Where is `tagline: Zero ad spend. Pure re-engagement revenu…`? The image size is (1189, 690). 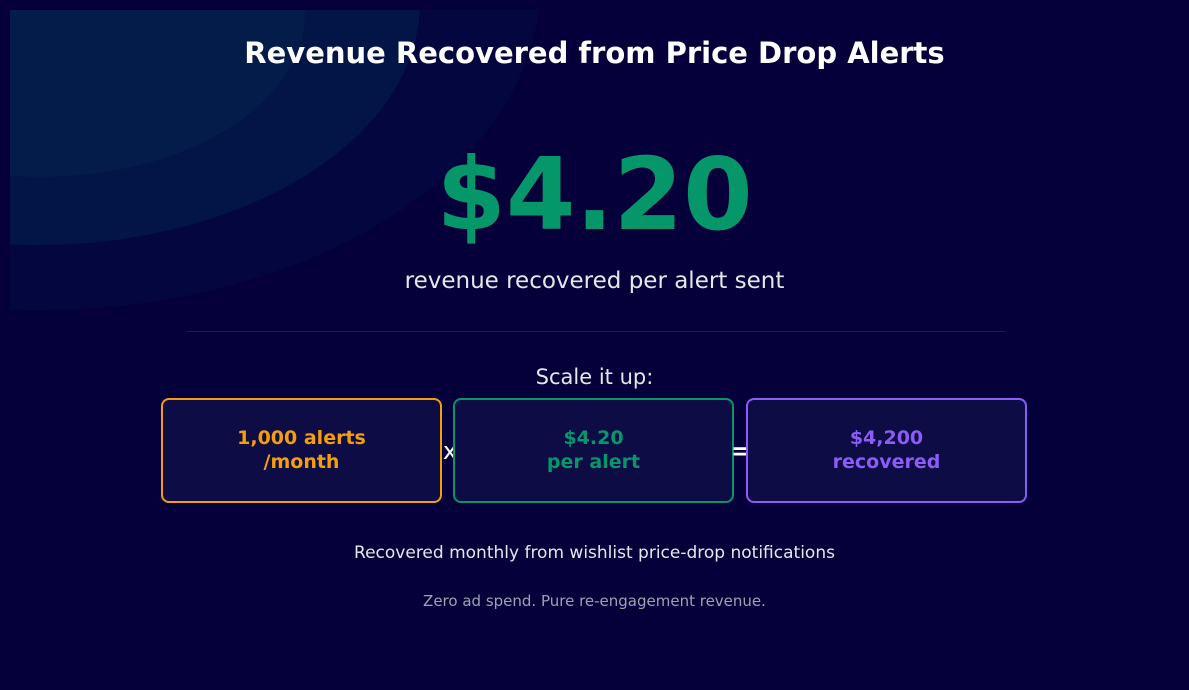
tagline: Zero ad spend. Pure re-engagement revenu… is located at coordinates (594, 601).